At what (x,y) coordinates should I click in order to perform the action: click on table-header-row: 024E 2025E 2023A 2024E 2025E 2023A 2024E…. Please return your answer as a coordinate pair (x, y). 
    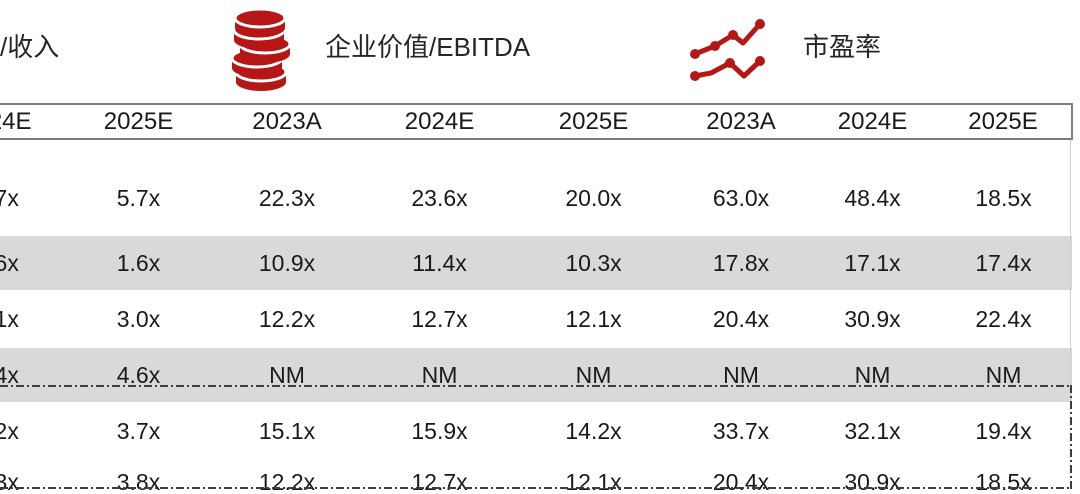
    Looking at the image, I should click on (536, 121).